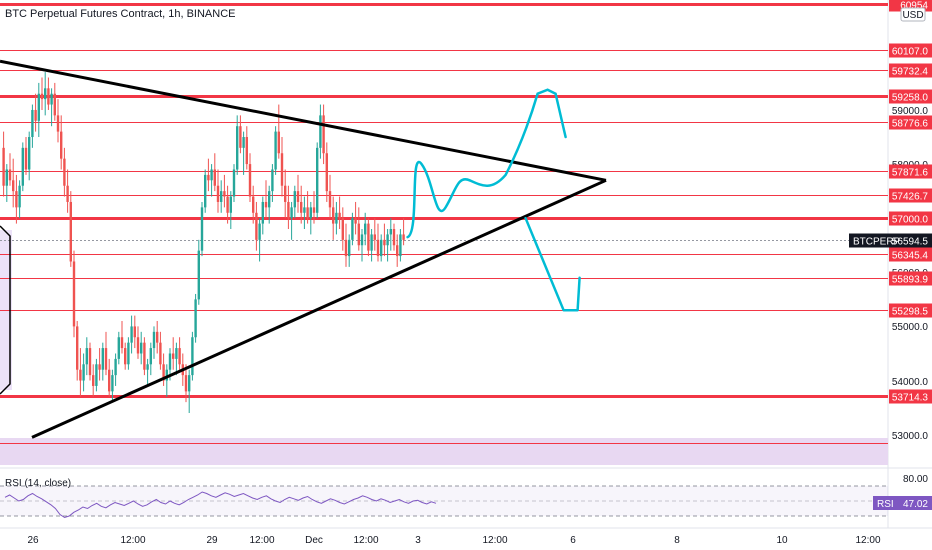 The image size is (932, 550). I want to click on current-price-value: 56594.5, so click(910, 242).